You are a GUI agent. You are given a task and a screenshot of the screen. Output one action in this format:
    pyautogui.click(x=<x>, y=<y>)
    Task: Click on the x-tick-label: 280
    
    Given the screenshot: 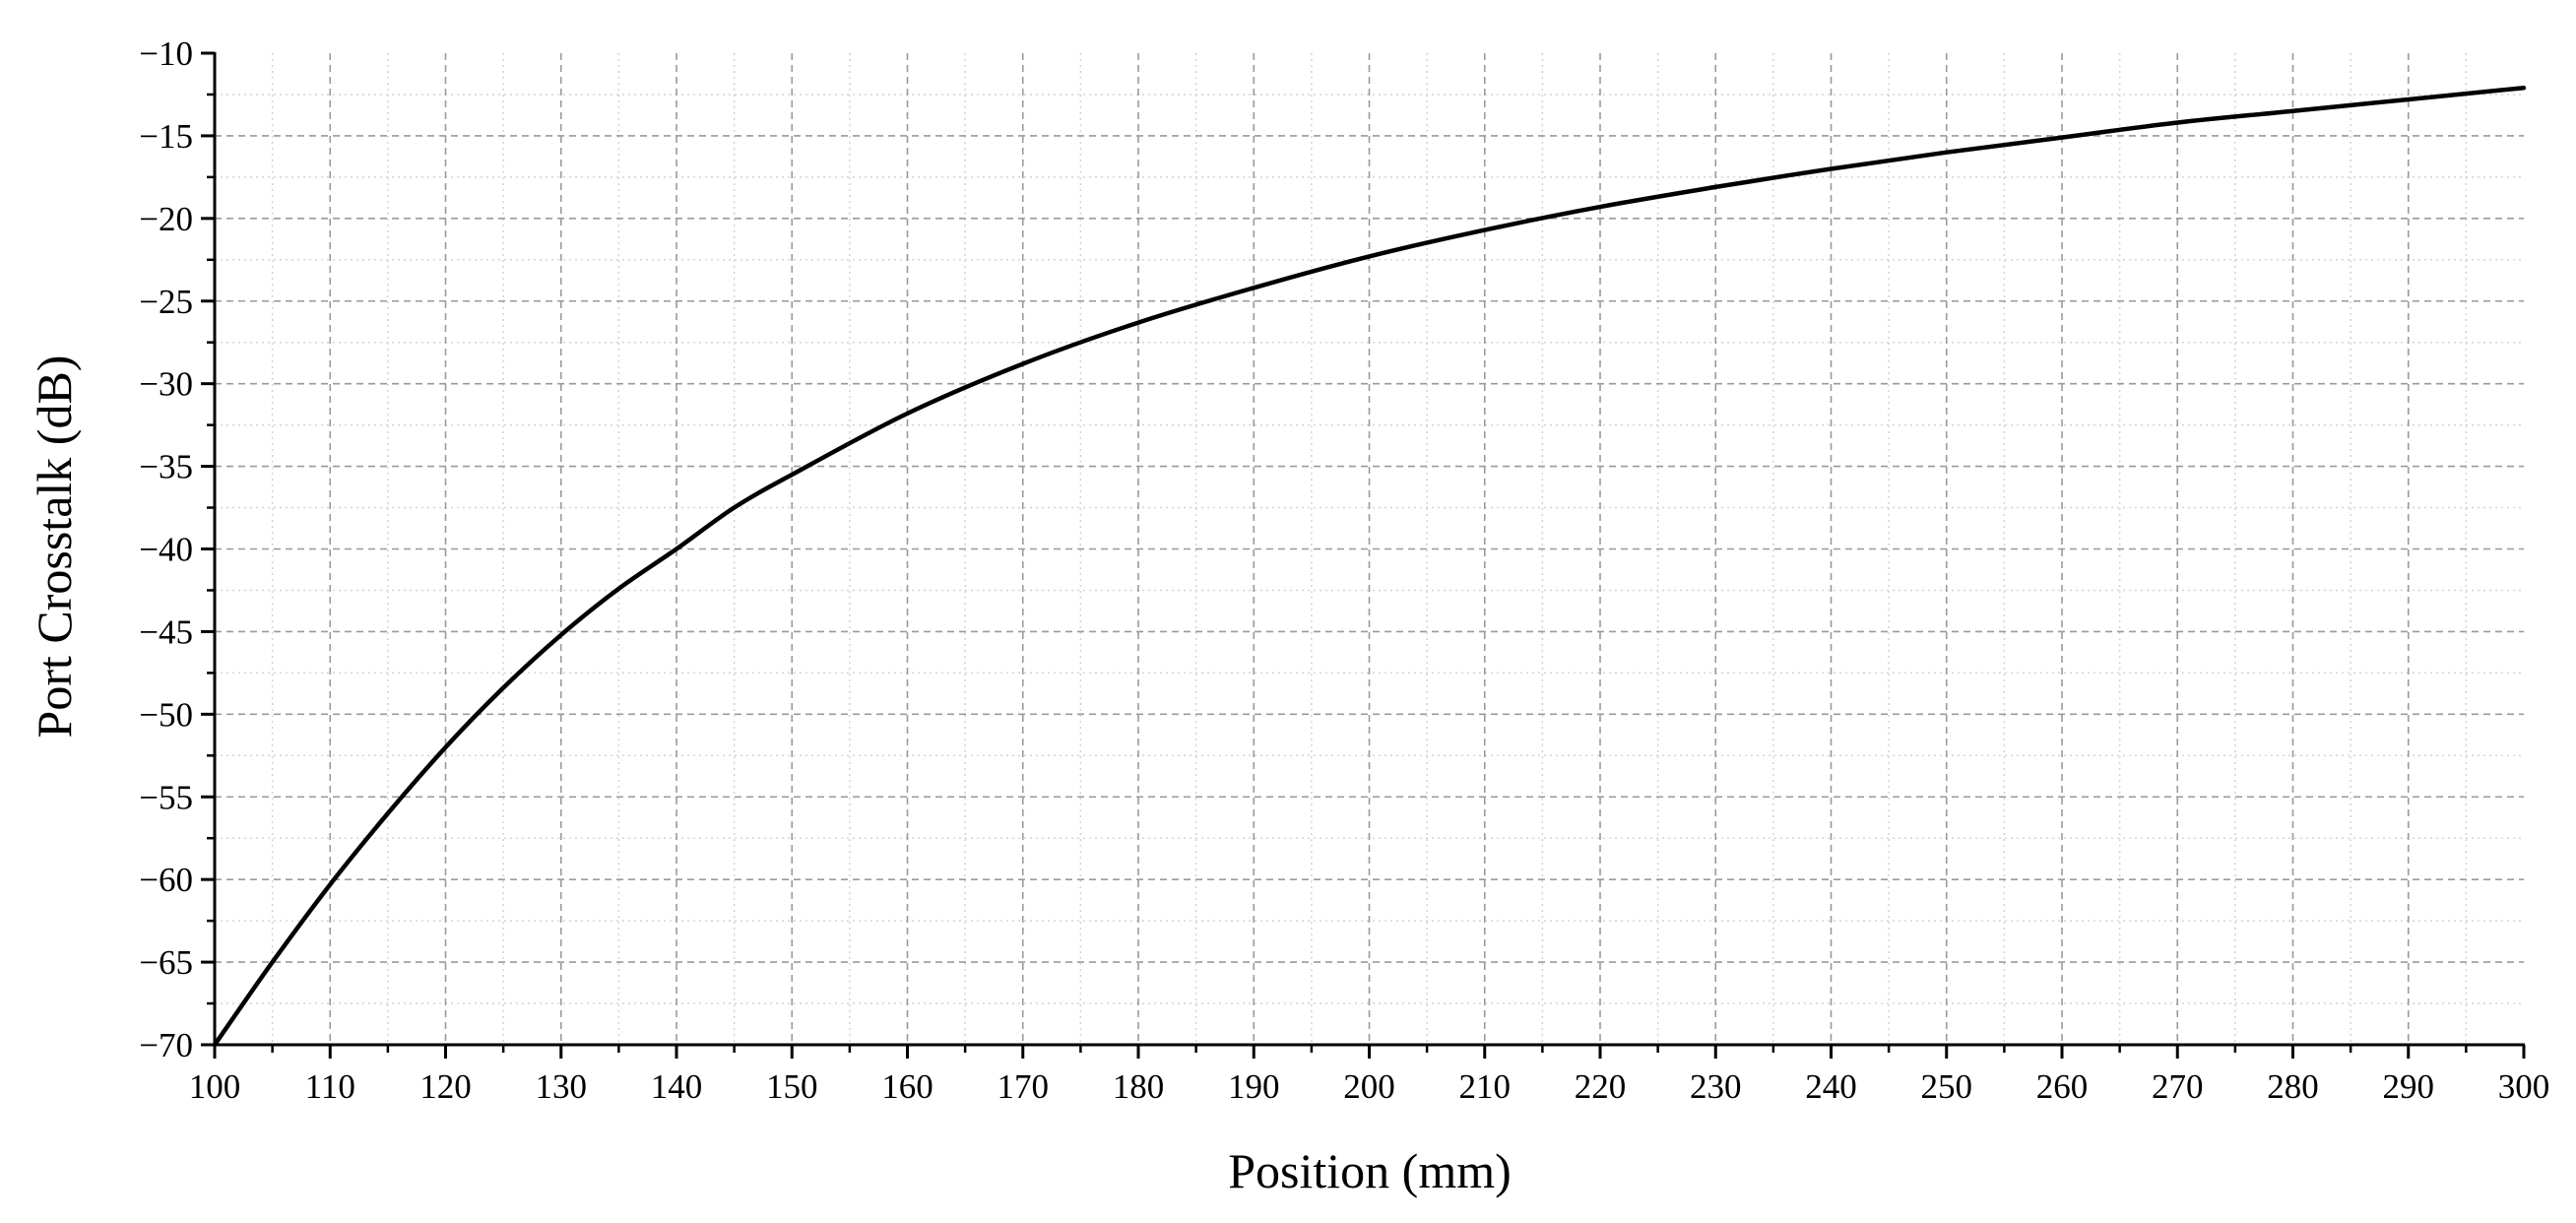 What is the action you would take?
    pyautogui.click(x=2293, y=1087)
    